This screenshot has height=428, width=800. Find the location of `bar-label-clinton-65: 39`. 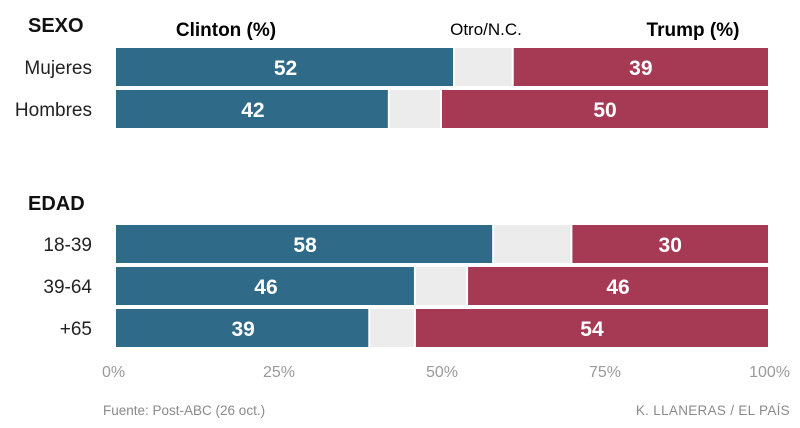

bar-label-clinton-65: 39 is located at coordinates (242, 329).